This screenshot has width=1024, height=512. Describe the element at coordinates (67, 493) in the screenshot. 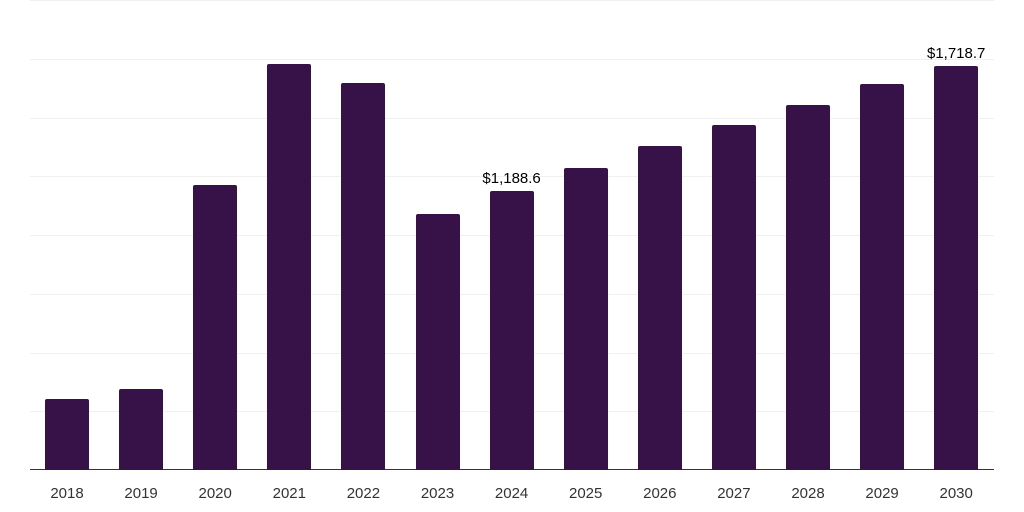

I see `x-tick-label: 2018` at that location.